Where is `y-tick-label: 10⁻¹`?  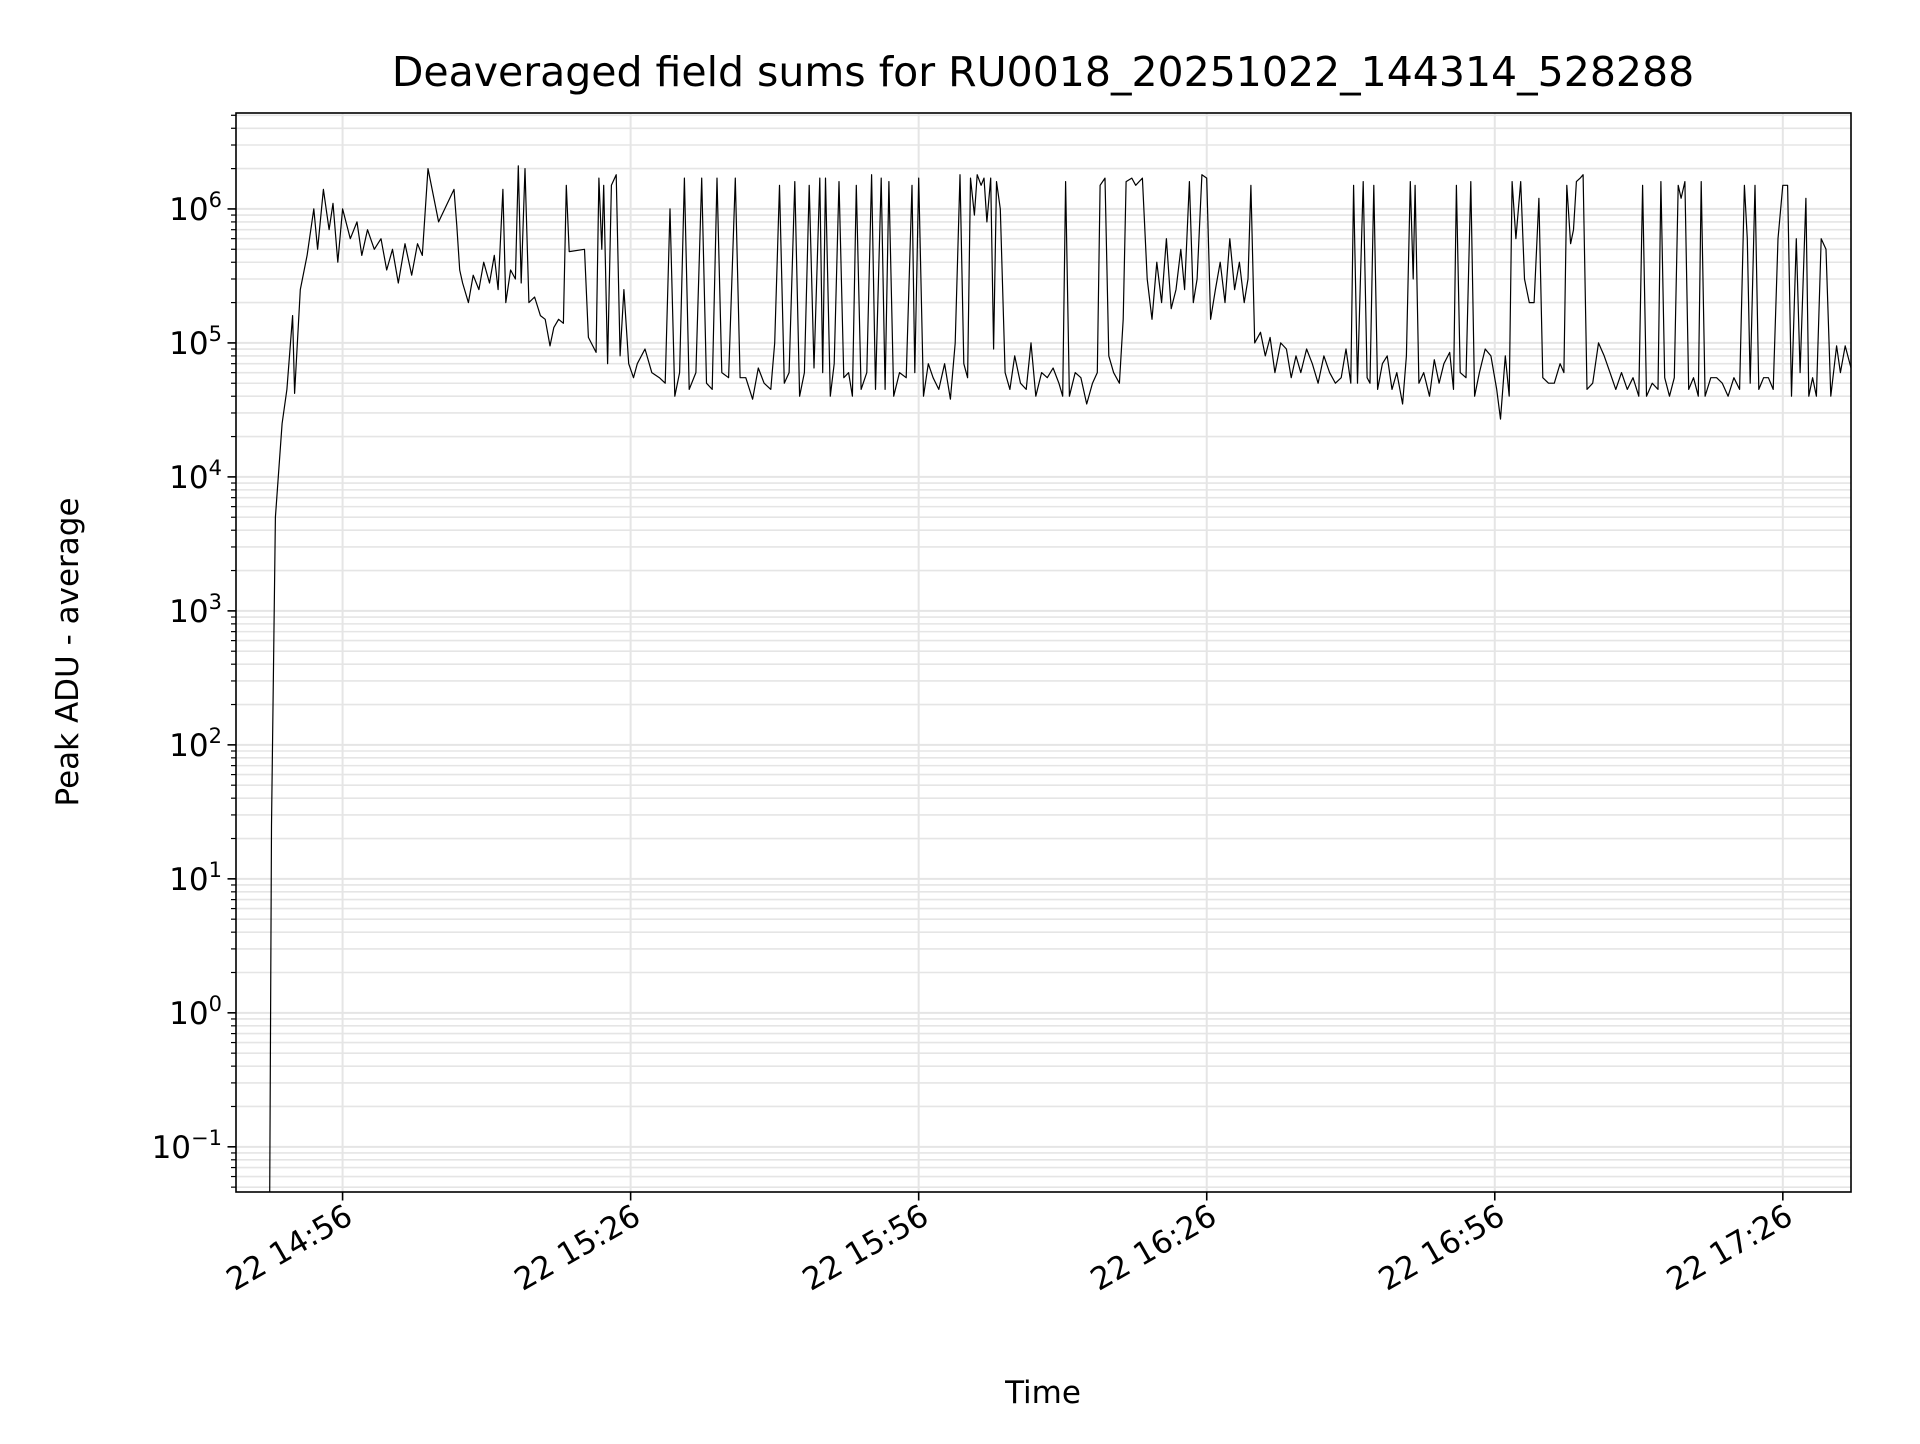 y-tick-label: 10⁻¹ is located at coordinates (187, 1146).